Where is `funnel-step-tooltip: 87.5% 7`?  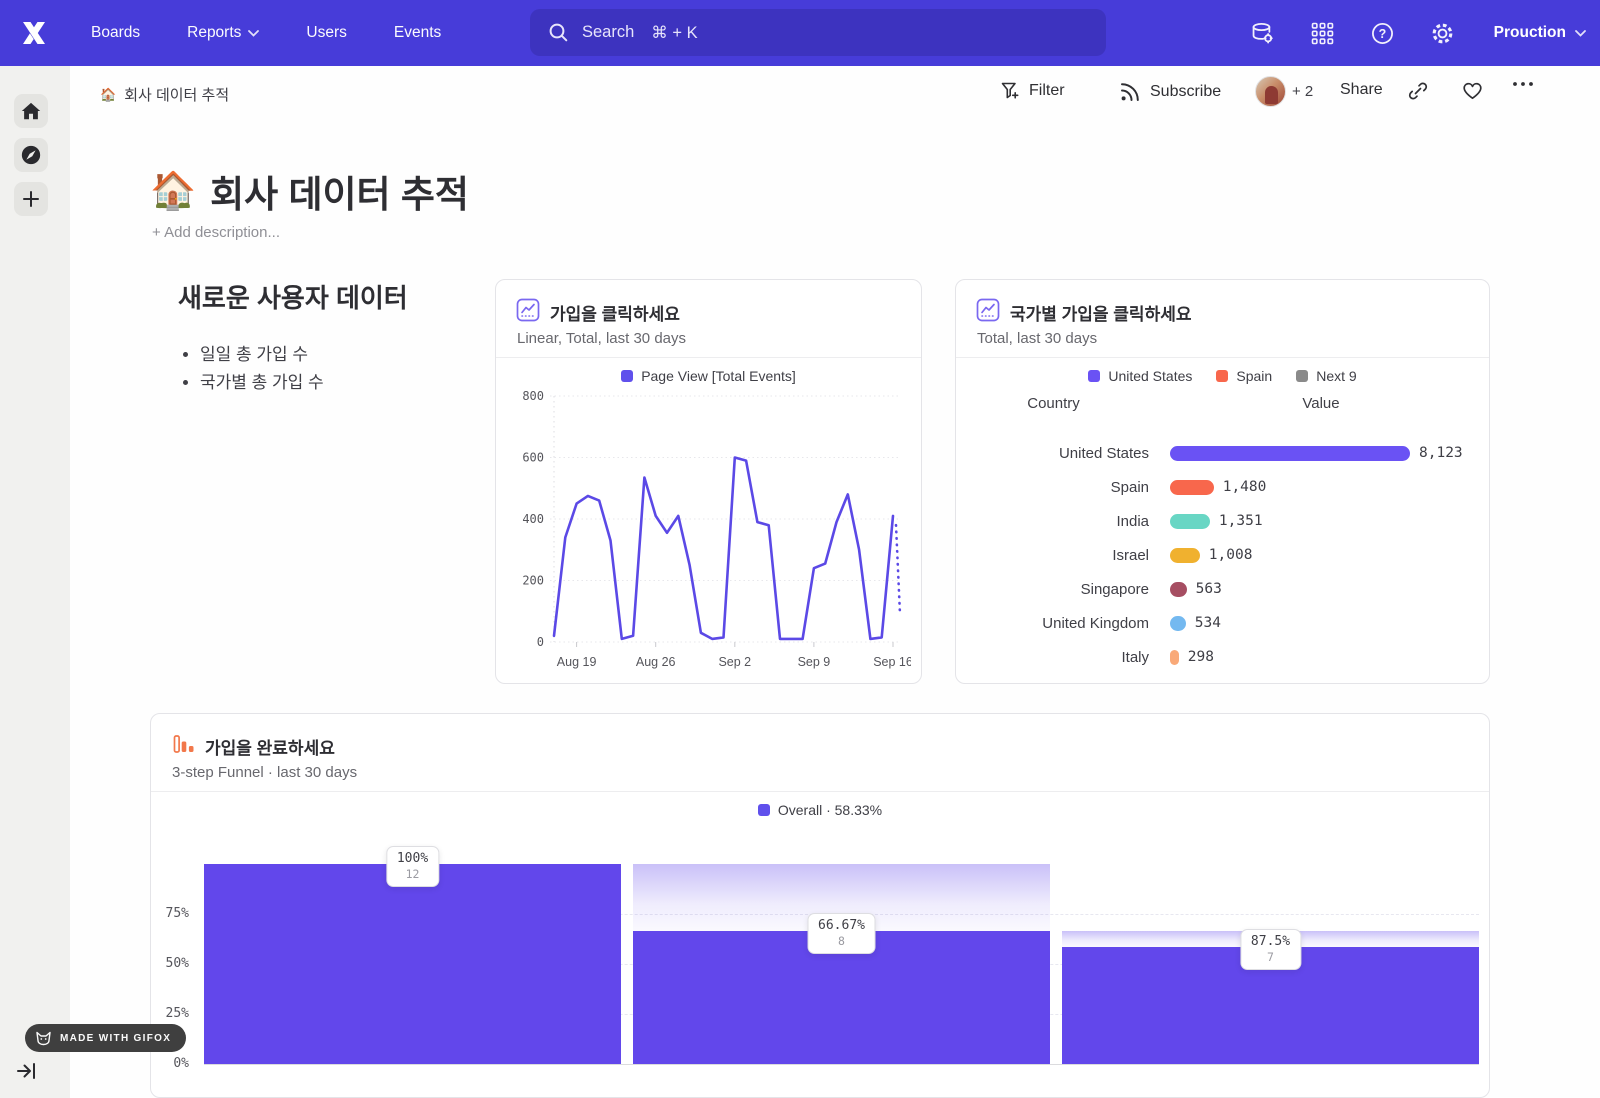 funnel-step-tooltip: 87.5% 7 is located at coordinates (1270, 950).